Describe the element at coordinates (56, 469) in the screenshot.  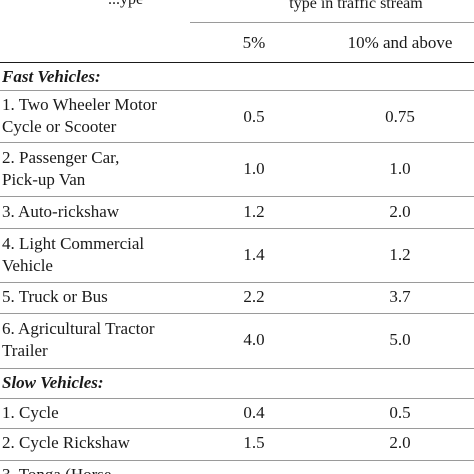
I see `table-row-label: 3. Tonga (Horse` at that location.